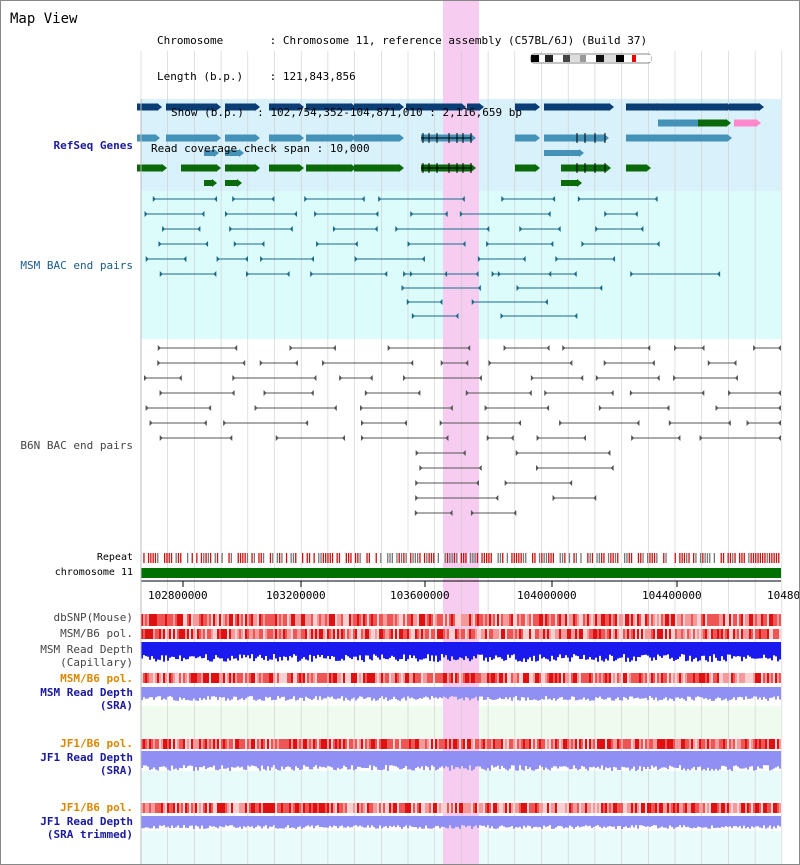 The image size is (800, 865). I want to click on jf1-pol-2-track-label: JF1/B6 pol., so click(96, 807).